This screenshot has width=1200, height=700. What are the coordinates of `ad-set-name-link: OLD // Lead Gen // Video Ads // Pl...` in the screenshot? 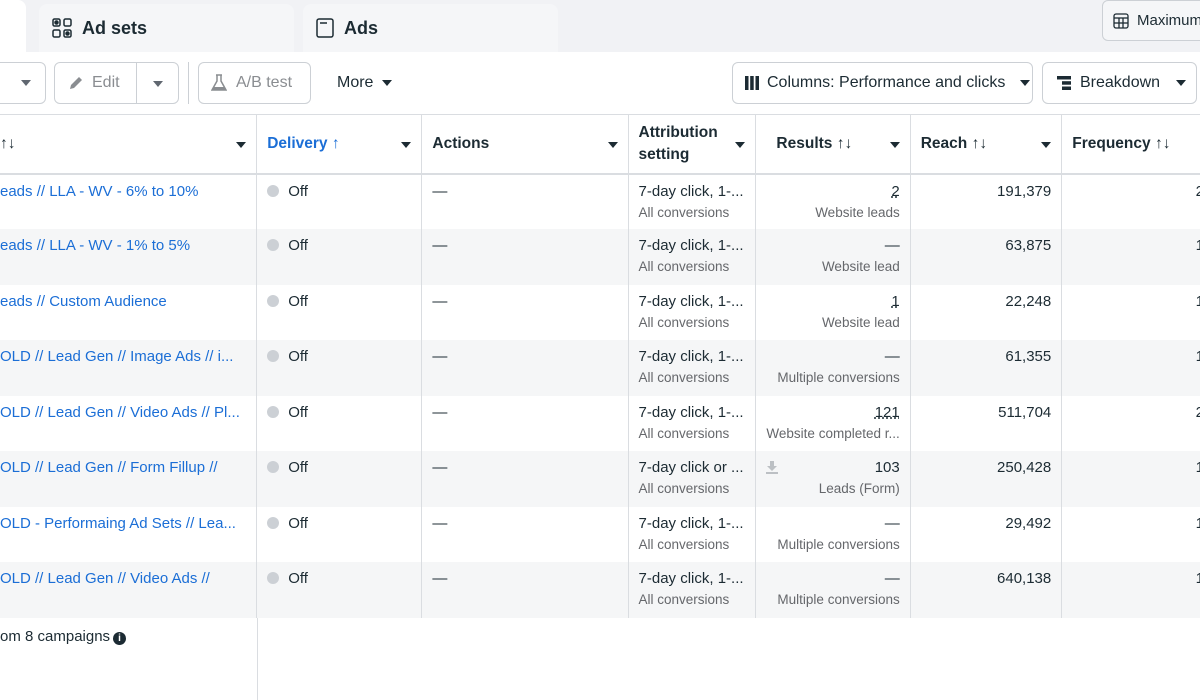 It's located at (129, 423).